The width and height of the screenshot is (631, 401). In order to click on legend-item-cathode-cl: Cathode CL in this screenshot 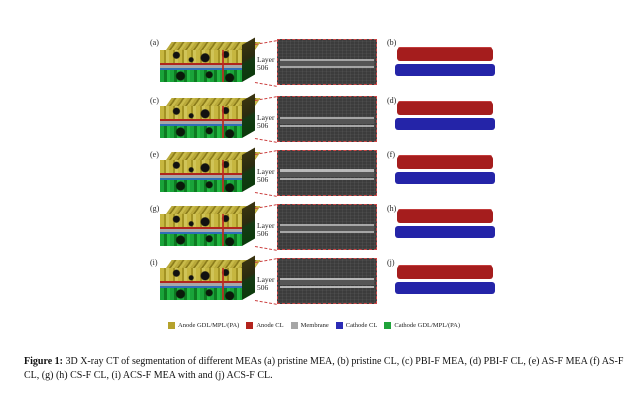, I will do `click(356, 325)`.